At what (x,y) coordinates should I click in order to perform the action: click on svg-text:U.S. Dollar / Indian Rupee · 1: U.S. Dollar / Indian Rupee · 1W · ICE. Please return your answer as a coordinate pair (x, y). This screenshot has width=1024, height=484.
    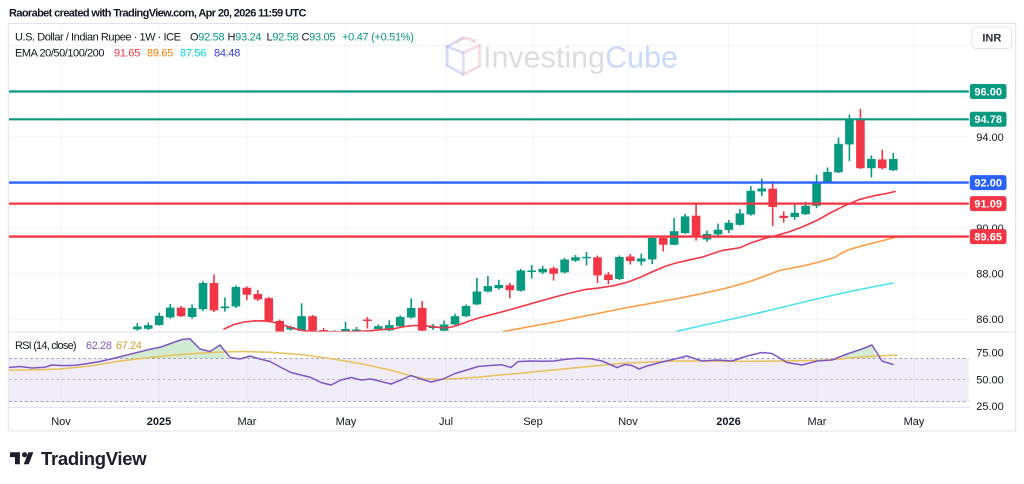
    Looking at the image, I should click on (98, 38).